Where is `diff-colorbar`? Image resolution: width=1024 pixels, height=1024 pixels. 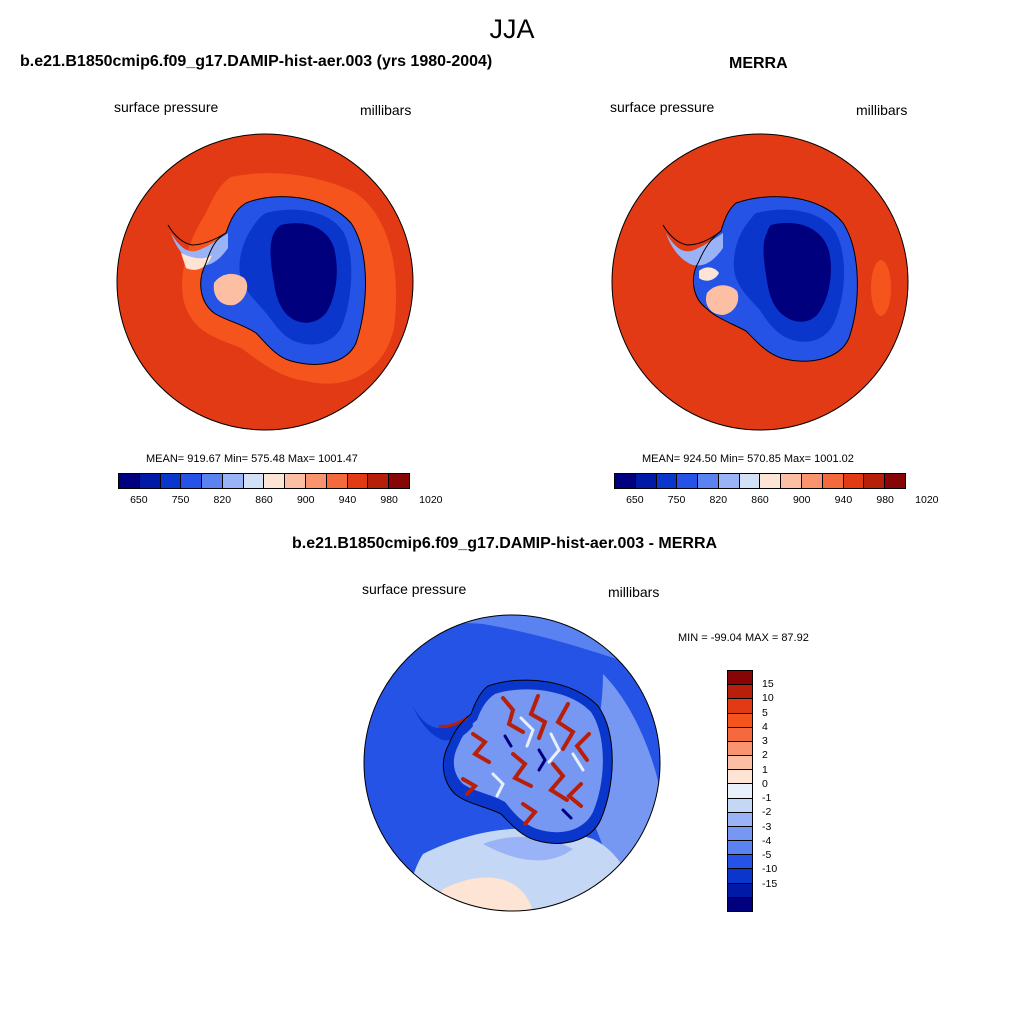 diff-colorbar is located at coordinates (740, 791).